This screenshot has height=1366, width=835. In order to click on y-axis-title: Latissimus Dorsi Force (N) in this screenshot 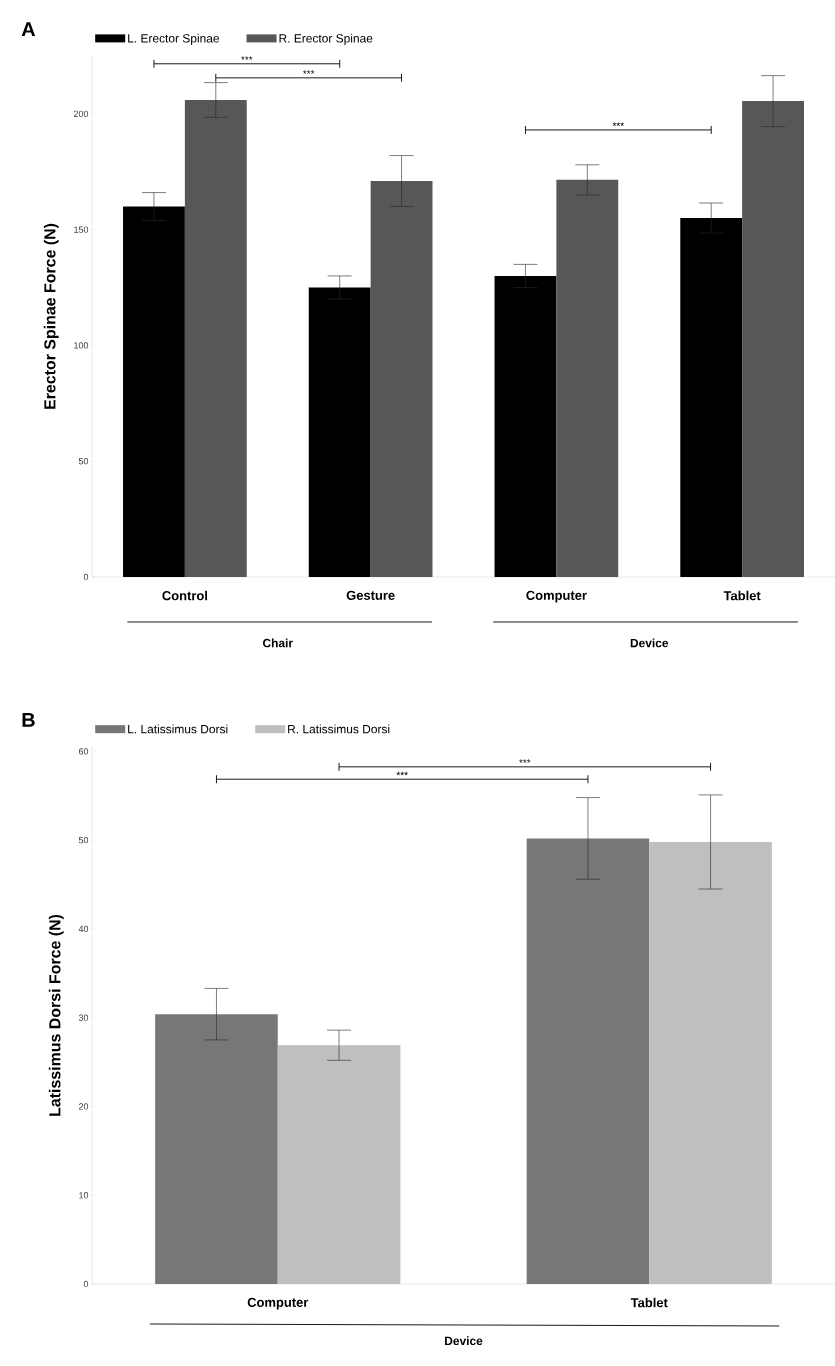, I will do `click(56, 1015)`.